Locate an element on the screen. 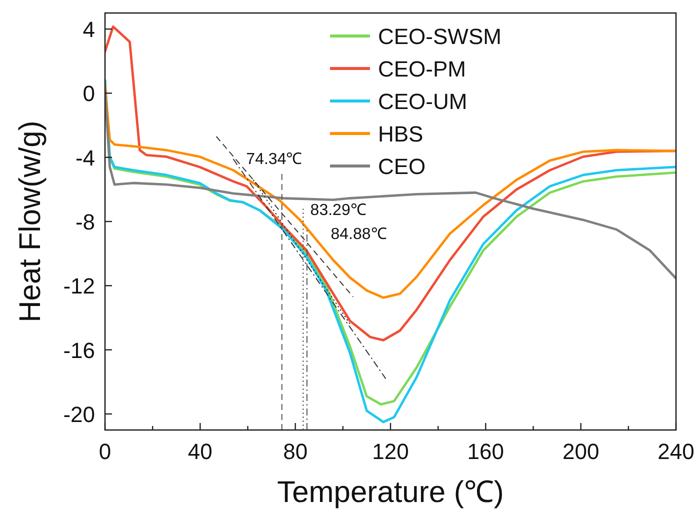 This screenshot has width=700, height=510. ref-line-label: 74.34℃ is located at coordinates (274, 159).